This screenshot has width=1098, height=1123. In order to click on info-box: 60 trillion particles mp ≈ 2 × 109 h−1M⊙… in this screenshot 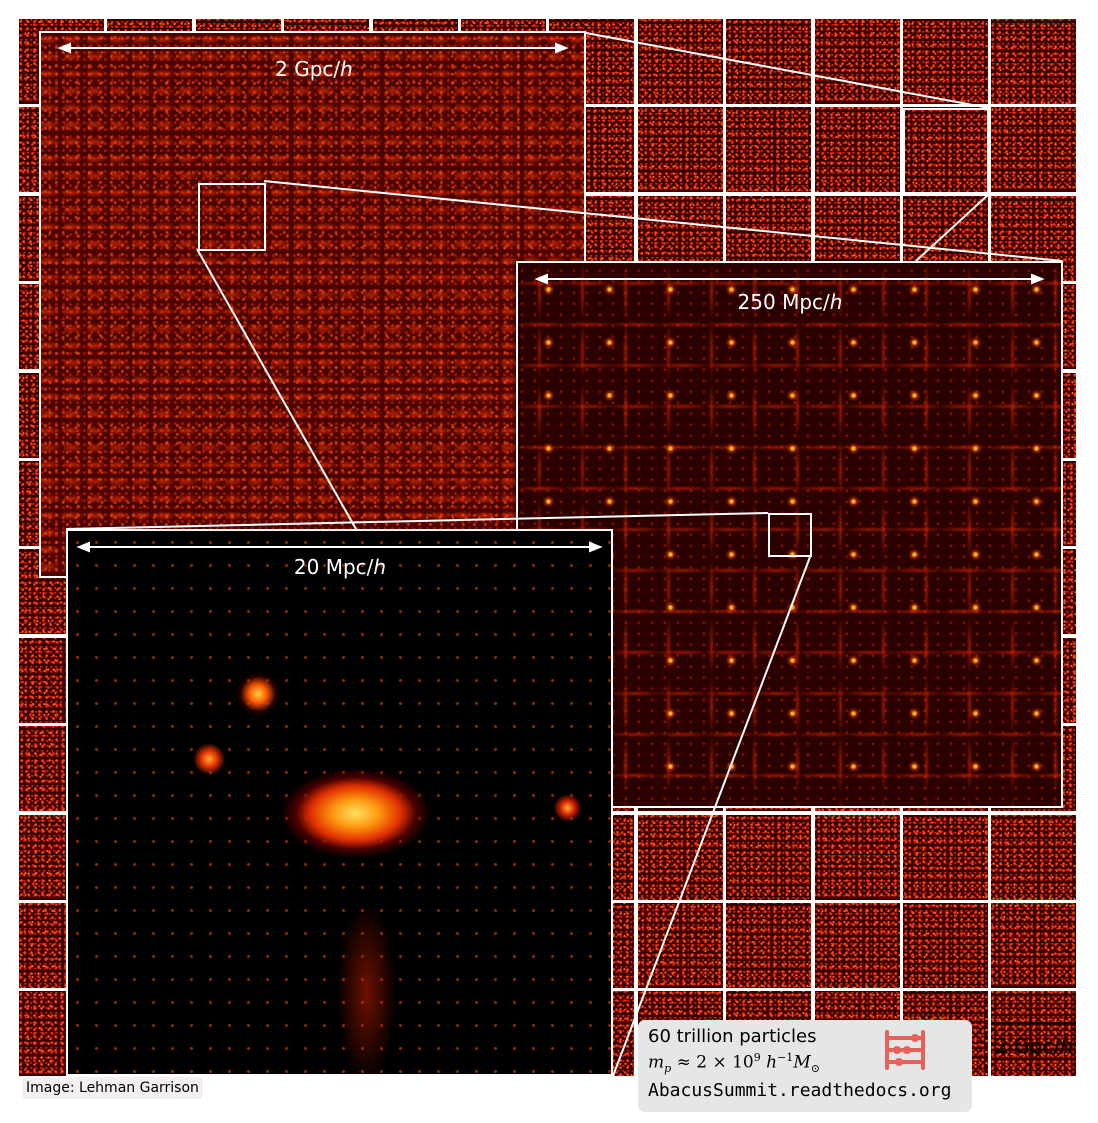, I will do `click(805, 1066)`.